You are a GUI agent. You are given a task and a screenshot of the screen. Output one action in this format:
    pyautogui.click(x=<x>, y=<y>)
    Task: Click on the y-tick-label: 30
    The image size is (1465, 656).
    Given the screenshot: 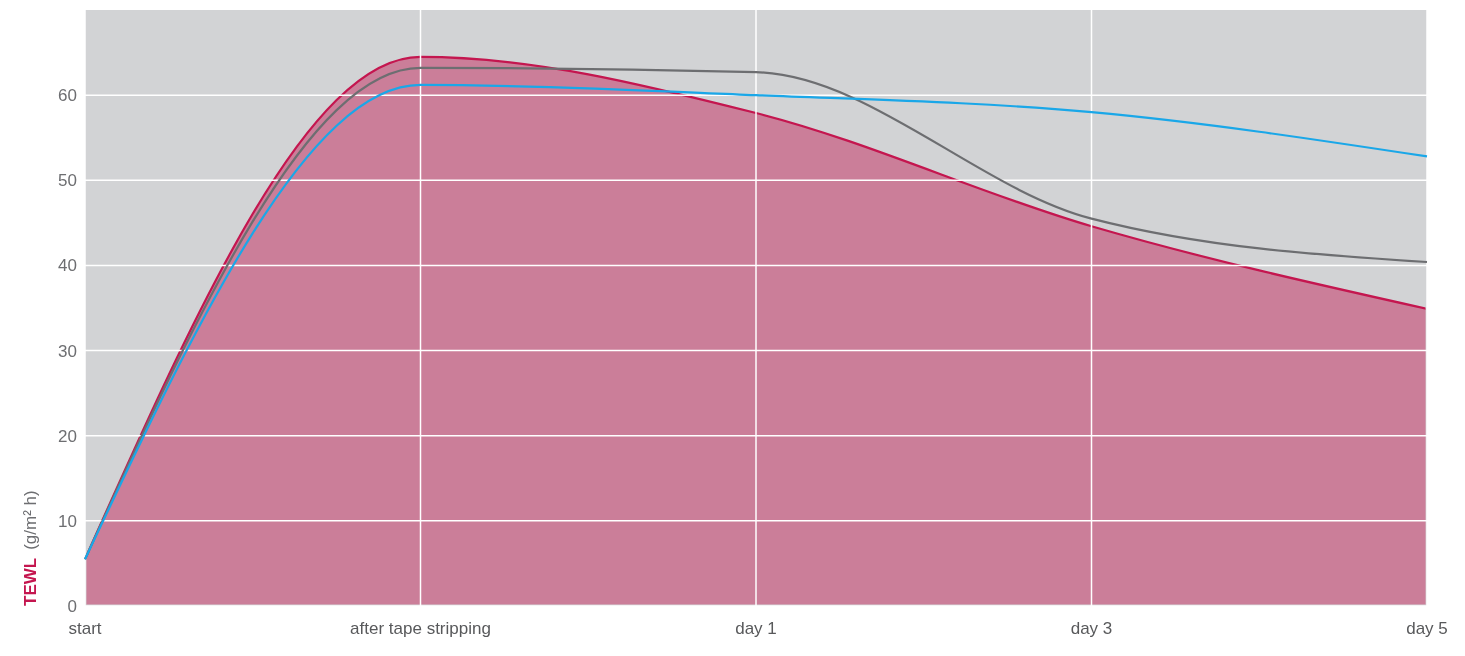 What is the action you would take?
    pyautogui.click(x=67, y=351)
    